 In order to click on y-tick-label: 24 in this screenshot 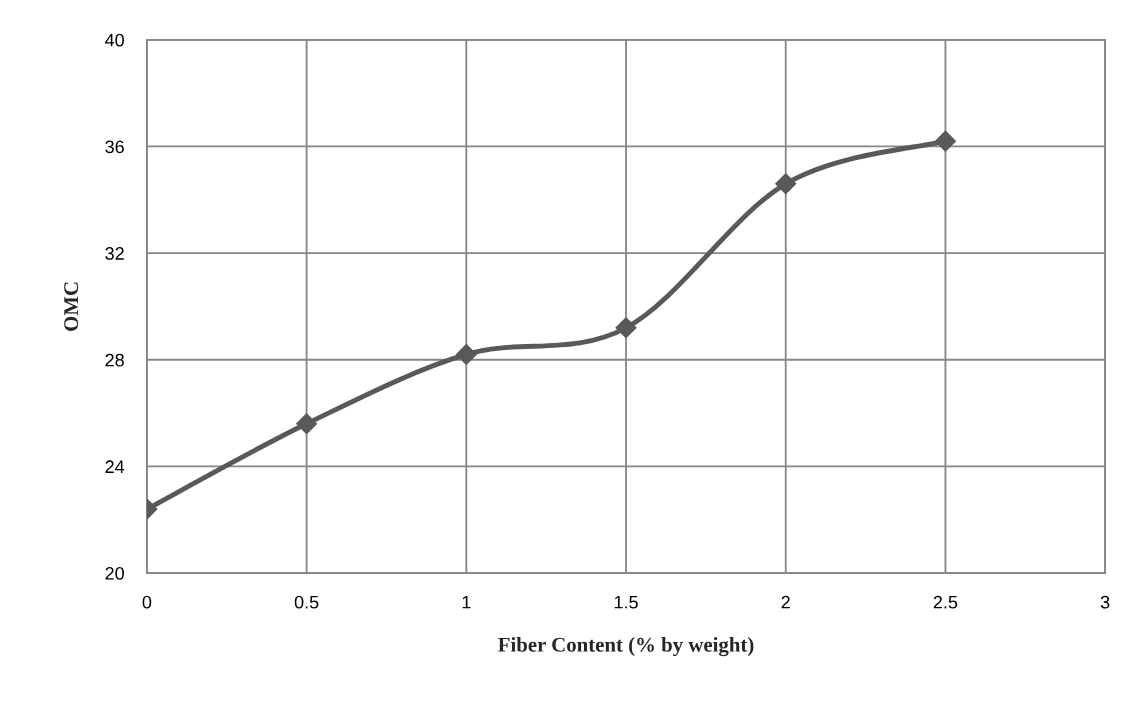, I will do `click(115, 466)`.